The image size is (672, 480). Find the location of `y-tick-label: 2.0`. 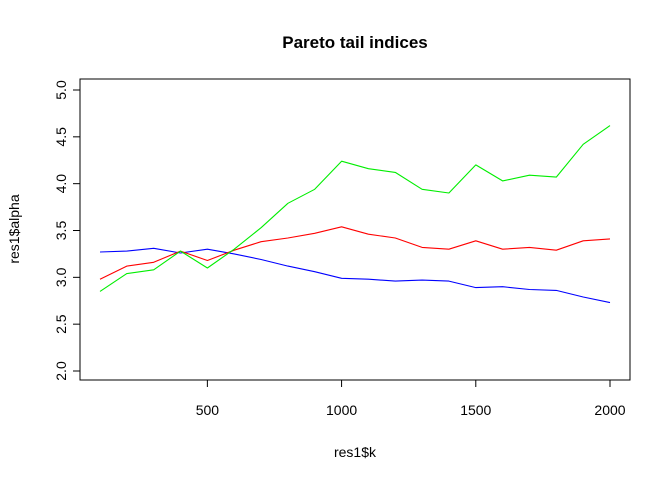

y-tick-label: 2.0 is located at coordinates (61, 371).